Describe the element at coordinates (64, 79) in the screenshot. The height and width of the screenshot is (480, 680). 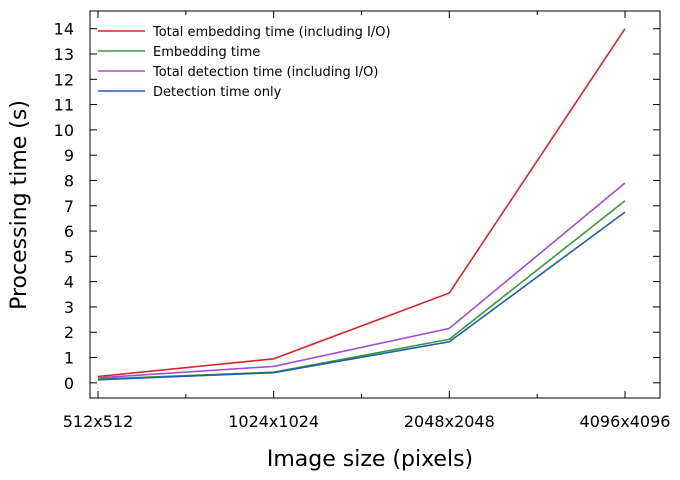
I see `y-tick-label: 12` at that location.